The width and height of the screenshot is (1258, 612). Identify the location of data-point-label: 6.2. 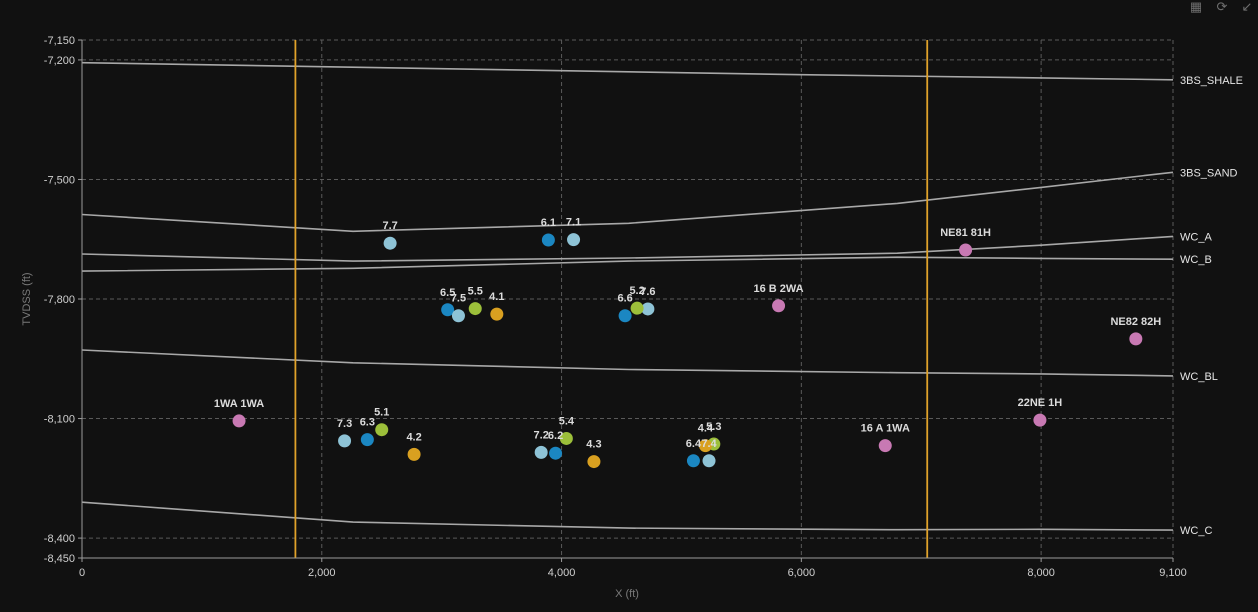
(555, 436).